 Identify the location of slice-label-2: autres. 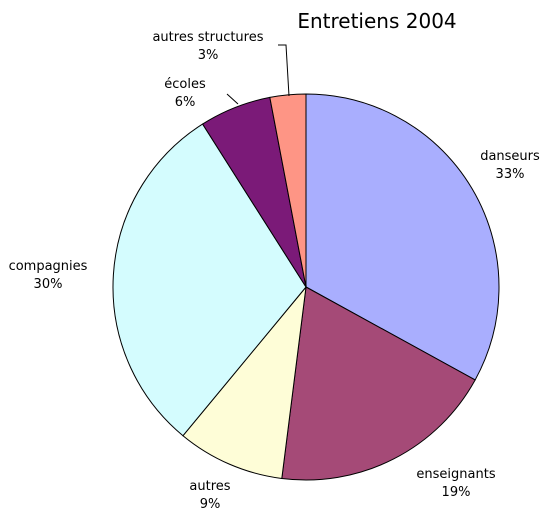
(209, 486).